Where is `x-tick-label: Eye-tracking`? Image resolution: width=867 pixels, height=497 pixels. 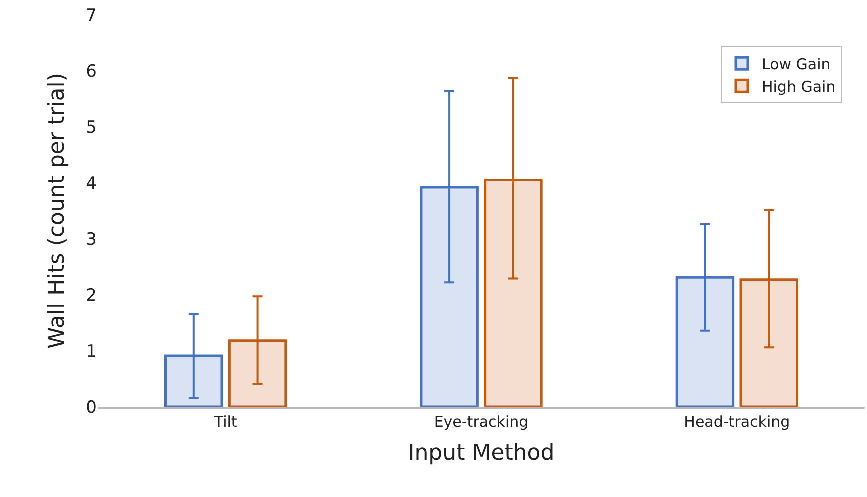
x-tick-label: Eye-tracking is located at coordinates (481, 421).